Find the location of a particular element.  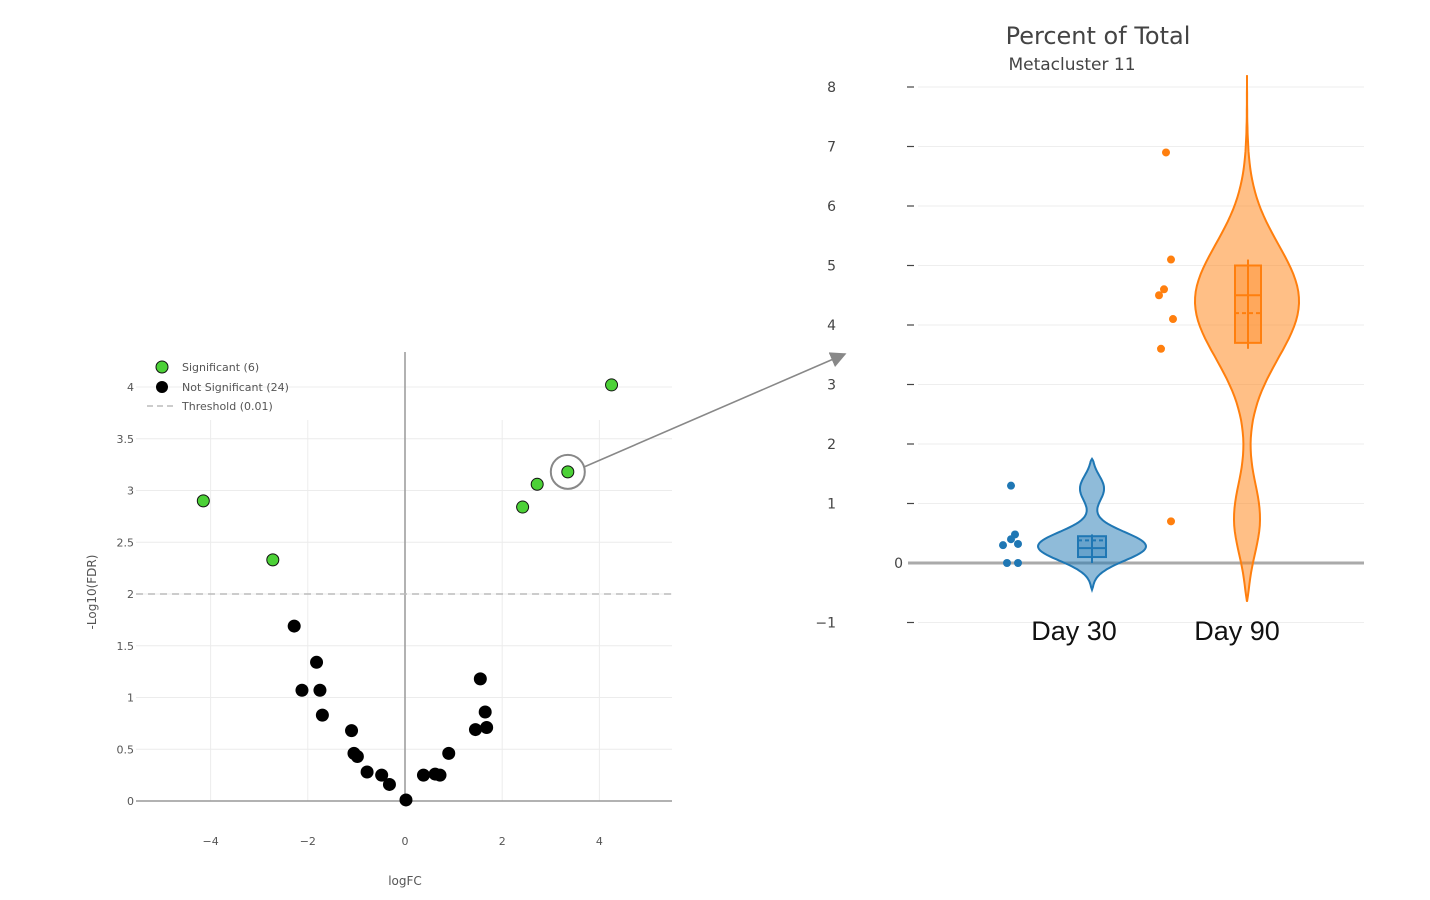

y-tick-label: 2.5 is located at coordinates (126, 542).